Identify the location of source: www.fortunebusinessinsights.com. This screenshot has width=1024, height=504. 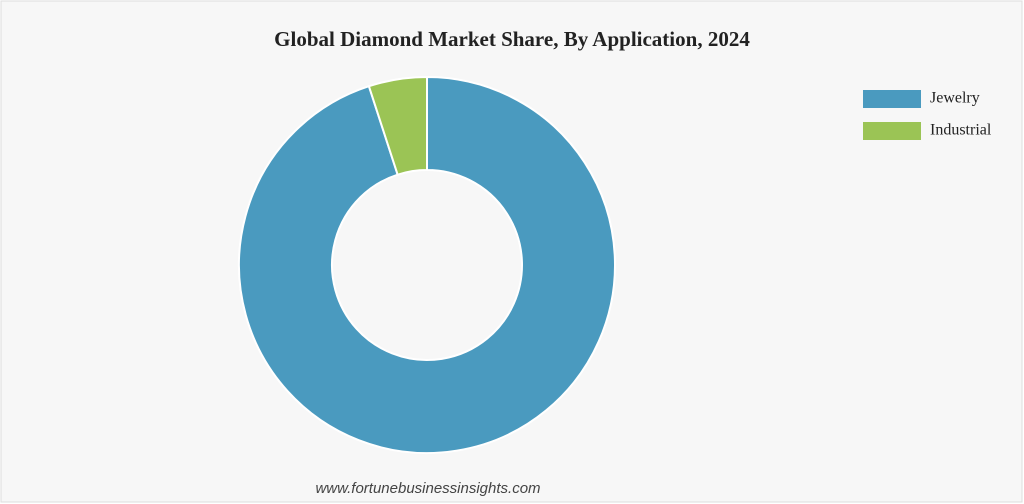
(427, 488).